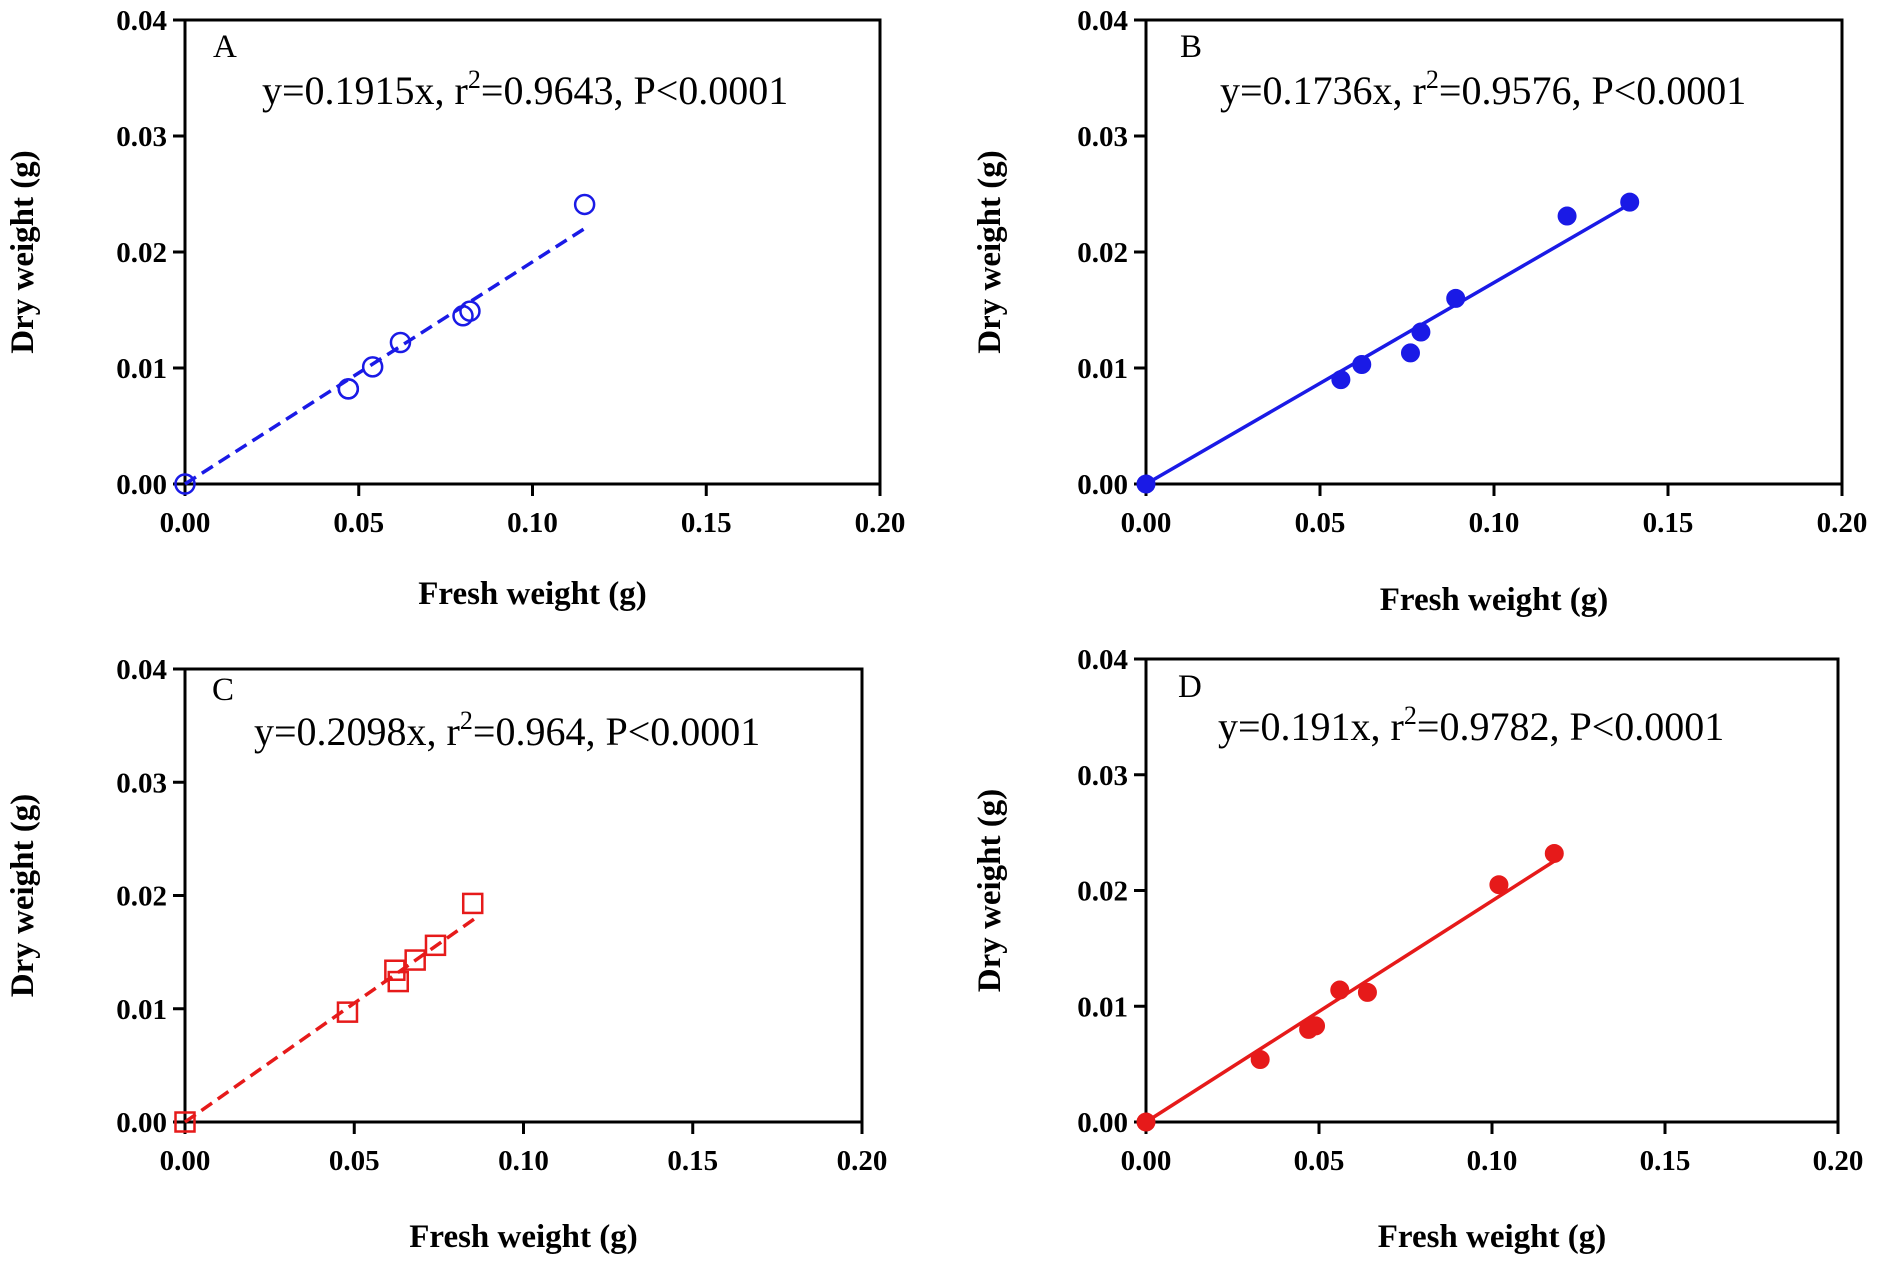 Image resolution: width=1878 pixels, height=1264 pixels. What do you see at coordinates (1323, 90) in the screenshot?
I see `equation-text: y=0.1736x, r` at bounding box center [1323, 90].